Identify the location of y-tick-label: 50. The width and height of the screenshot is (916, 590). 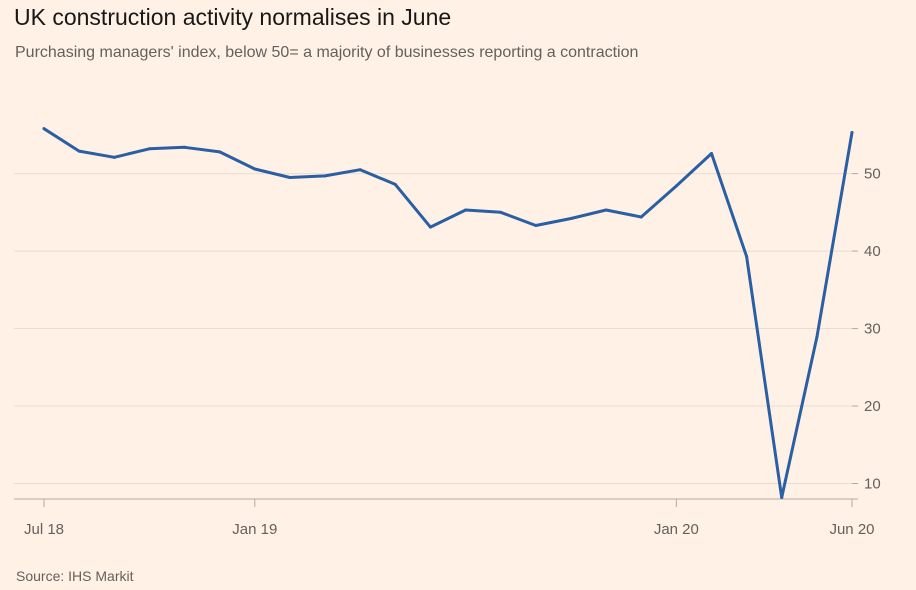
(872, 174).